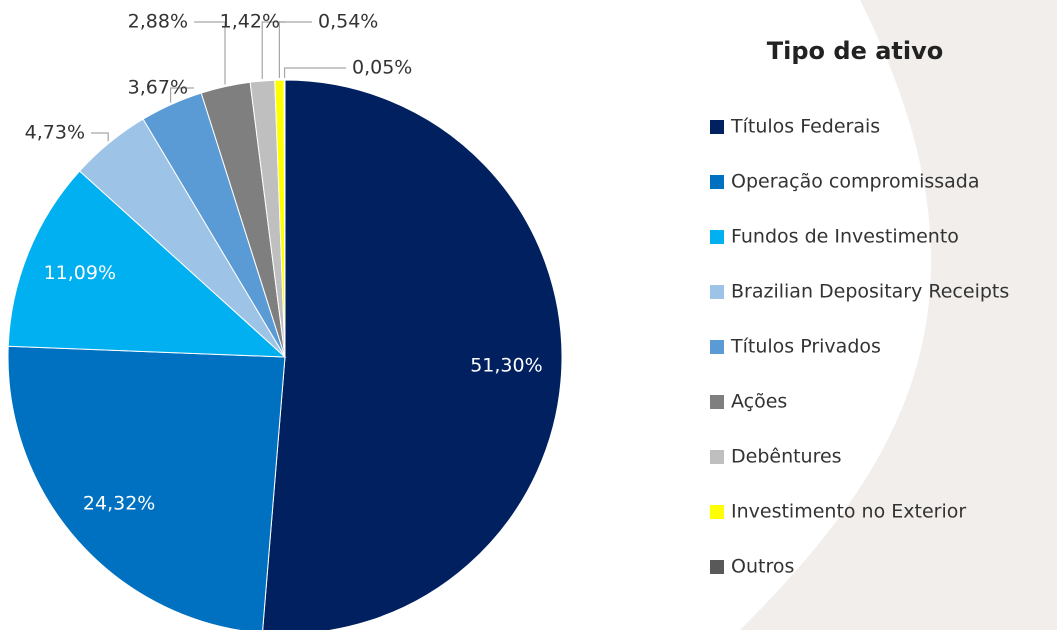 This screenshot has height=630, width=1057. What do you see at coordinates (848, 512) in the screenshot?
I see `legend-label: Investimento no Exterior` at bounding box center [848, 512].